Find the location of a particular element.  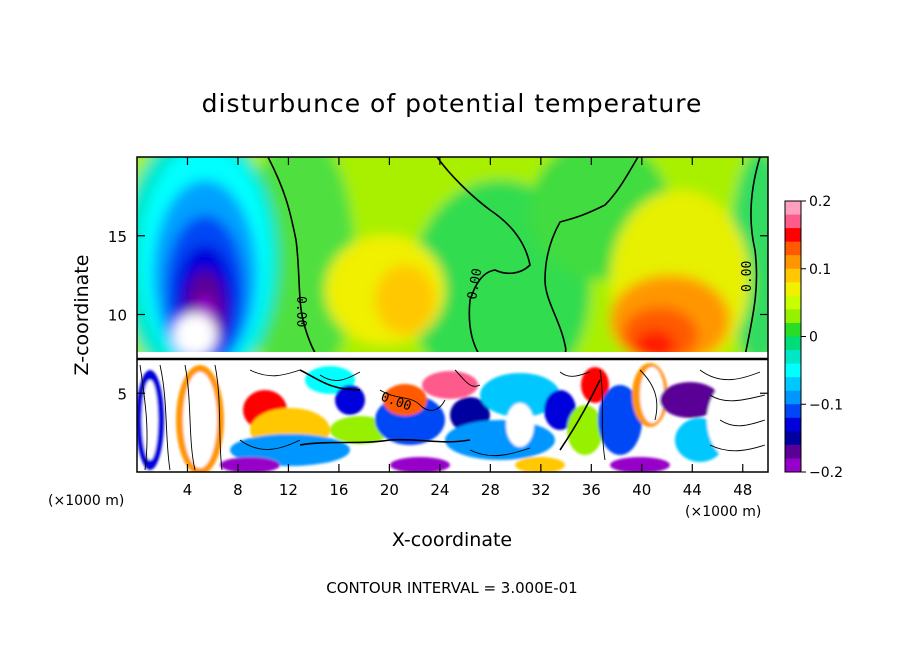

chart-title: disturbunce of potential temperature is located at coordinates (452, 103).